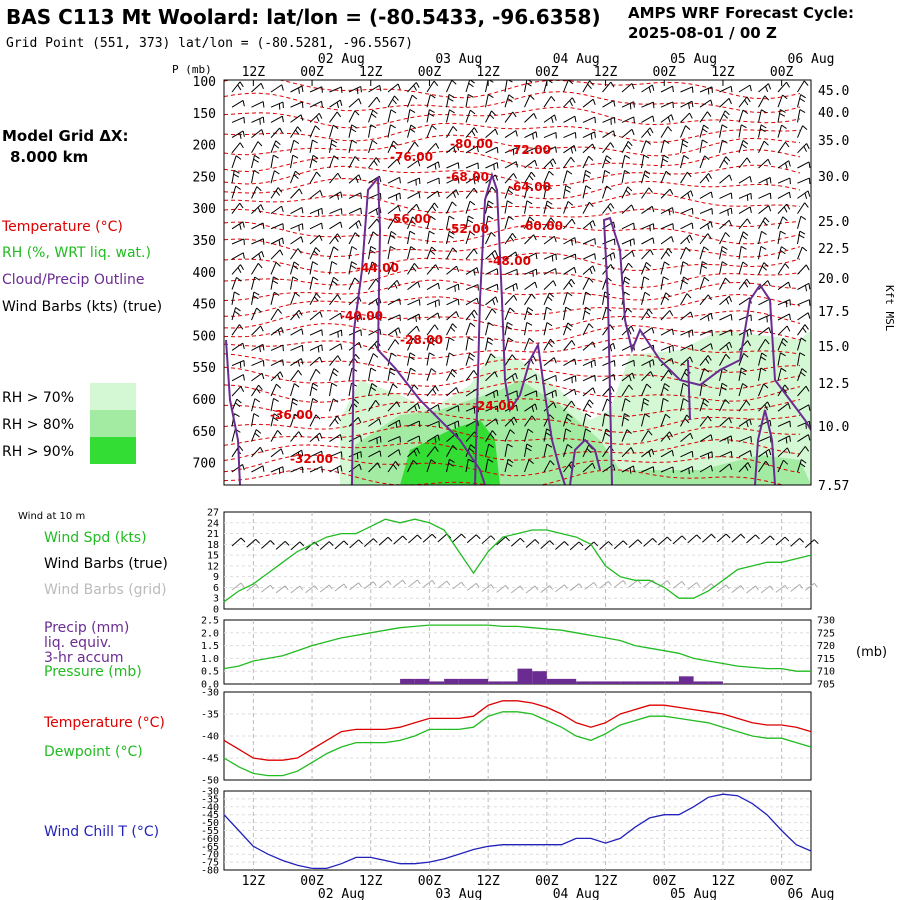 Image resolution: width=900 pixels, height=900 pixels. Describe the element at coordinates (204, 177) in the screenshot. I see `pressure-tick-label: 250` at that location.